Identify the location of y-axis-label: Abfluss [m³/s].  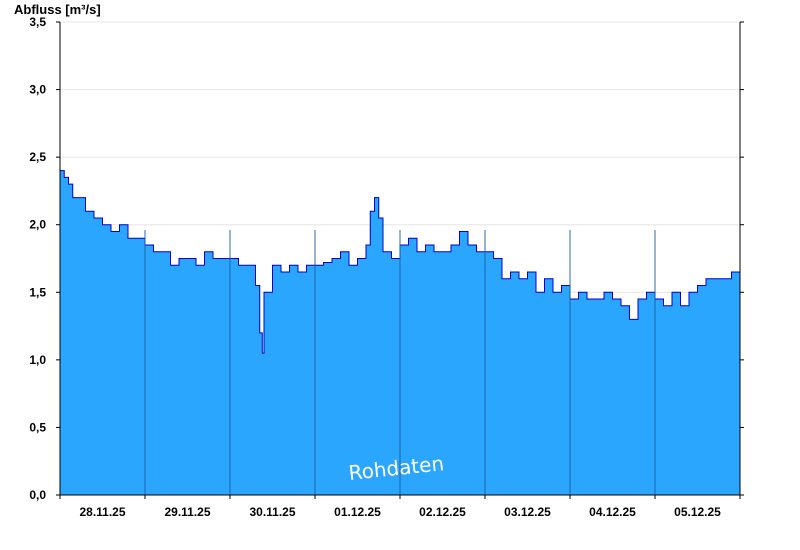
(57, 9).